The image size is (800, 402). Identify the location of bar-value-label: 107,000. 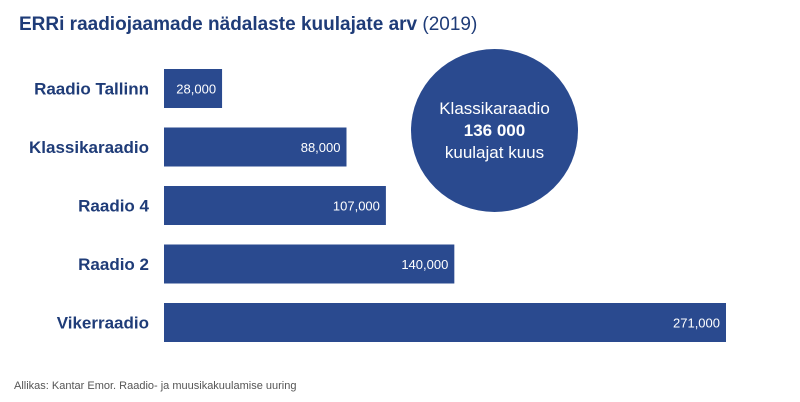
(356, 206).